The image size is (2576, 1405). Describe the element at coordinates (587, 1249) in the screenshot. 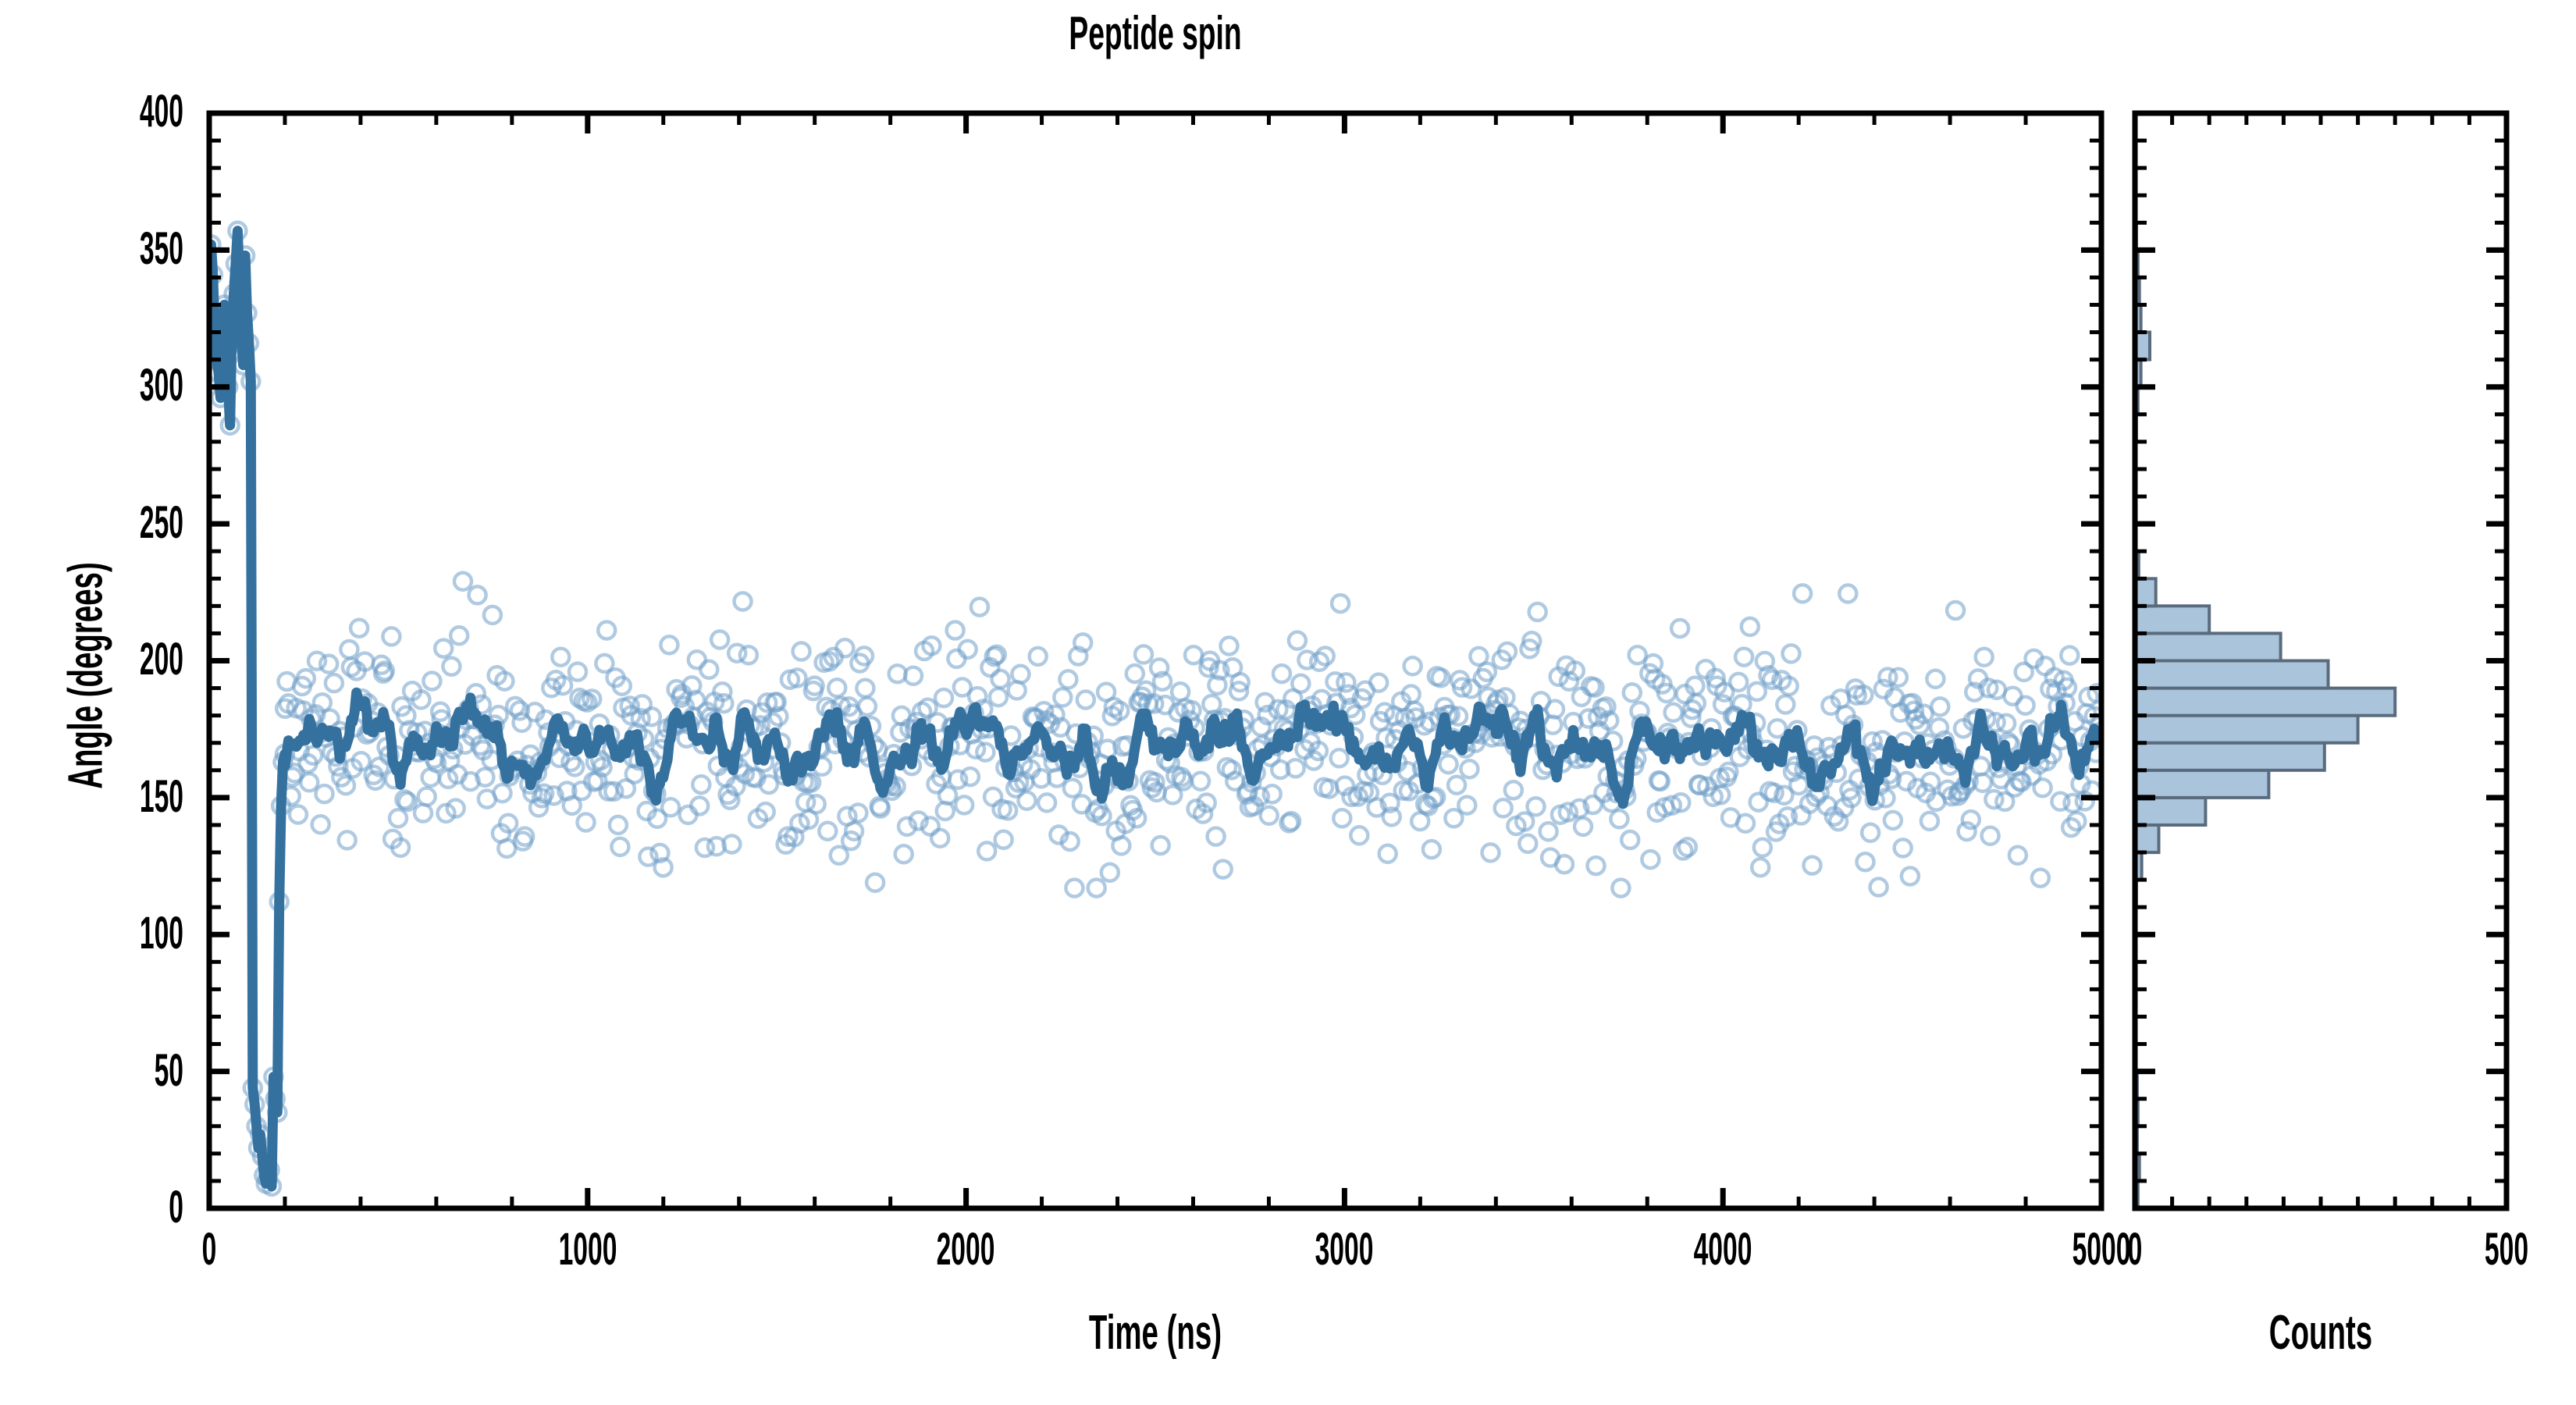

I see `x-tick-label-1000: 1000` at that location.